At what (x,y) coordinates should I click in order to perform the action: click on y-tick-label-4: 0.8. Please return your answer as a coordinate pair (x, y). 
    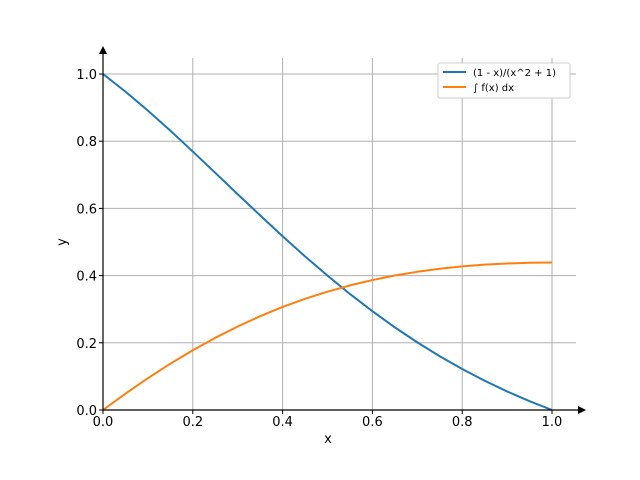
    Looking at the image, I should click on (86, 142).